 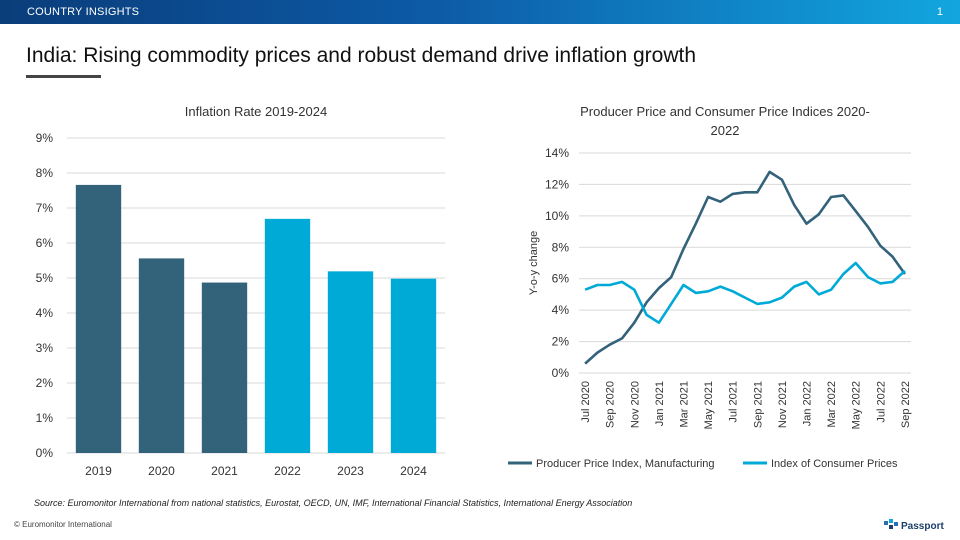 What do you see at coordinates (83, 12) in the screenshot?
I see `section-label: COUNTRY INSIGHTS` at bounding box center [83, 12].